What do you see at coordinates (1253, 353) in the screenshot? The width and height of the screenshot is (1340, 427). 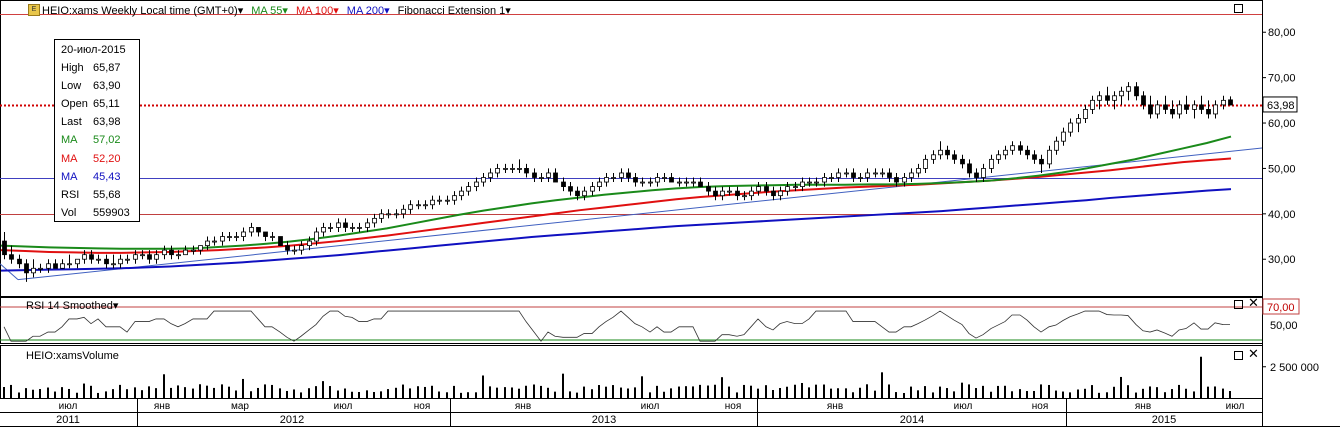 I see `close-volume-panel-button: ✕` at bounding box center [1253, 353].